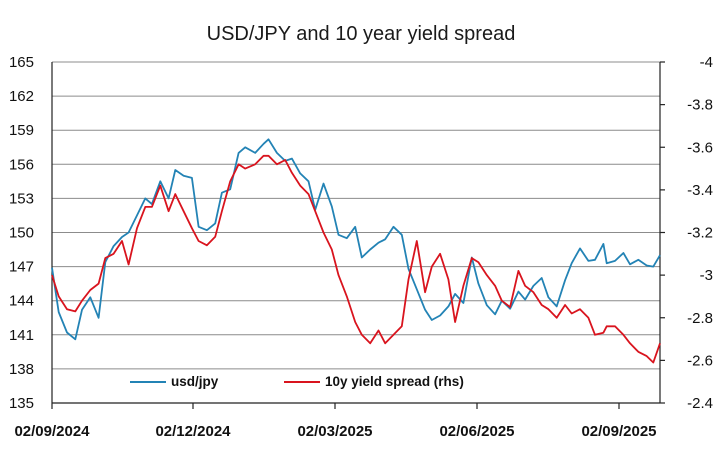 The image size is (722, 459). What do you see at coordinates (21, 198) in the screenshot?
I see `y-left-tick-label: 153` at bounding box center [21, 198].